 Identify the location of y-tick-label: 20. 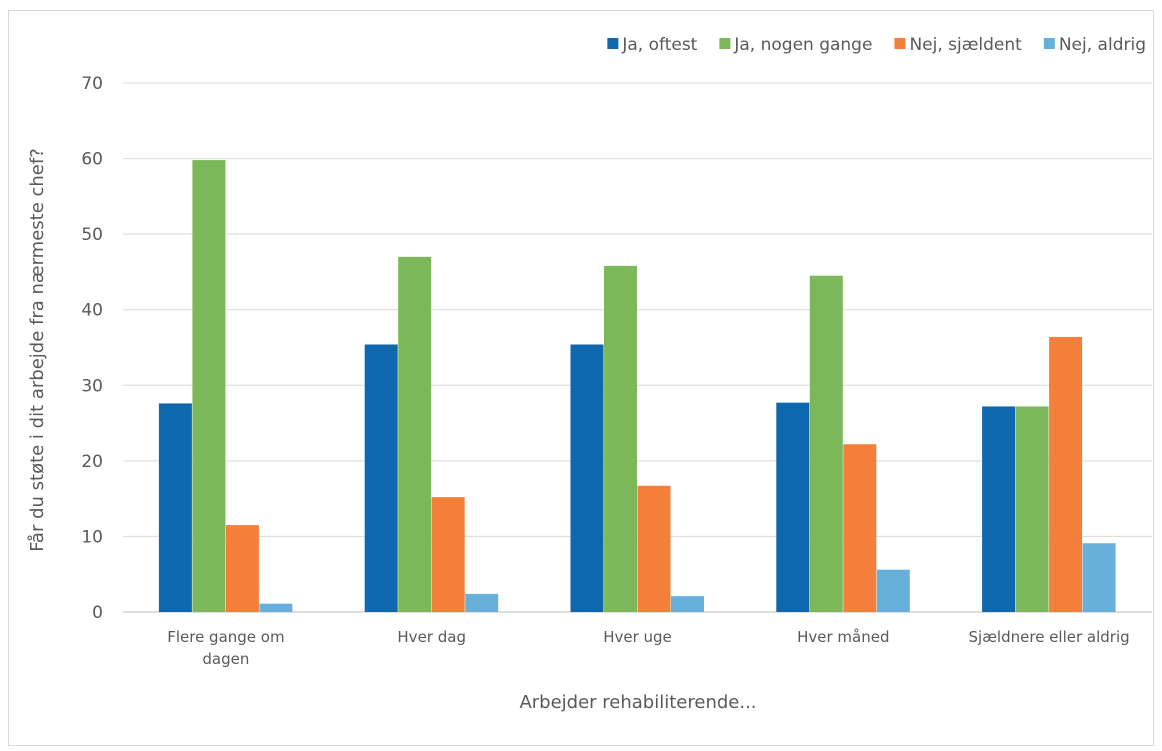
(92, 462).